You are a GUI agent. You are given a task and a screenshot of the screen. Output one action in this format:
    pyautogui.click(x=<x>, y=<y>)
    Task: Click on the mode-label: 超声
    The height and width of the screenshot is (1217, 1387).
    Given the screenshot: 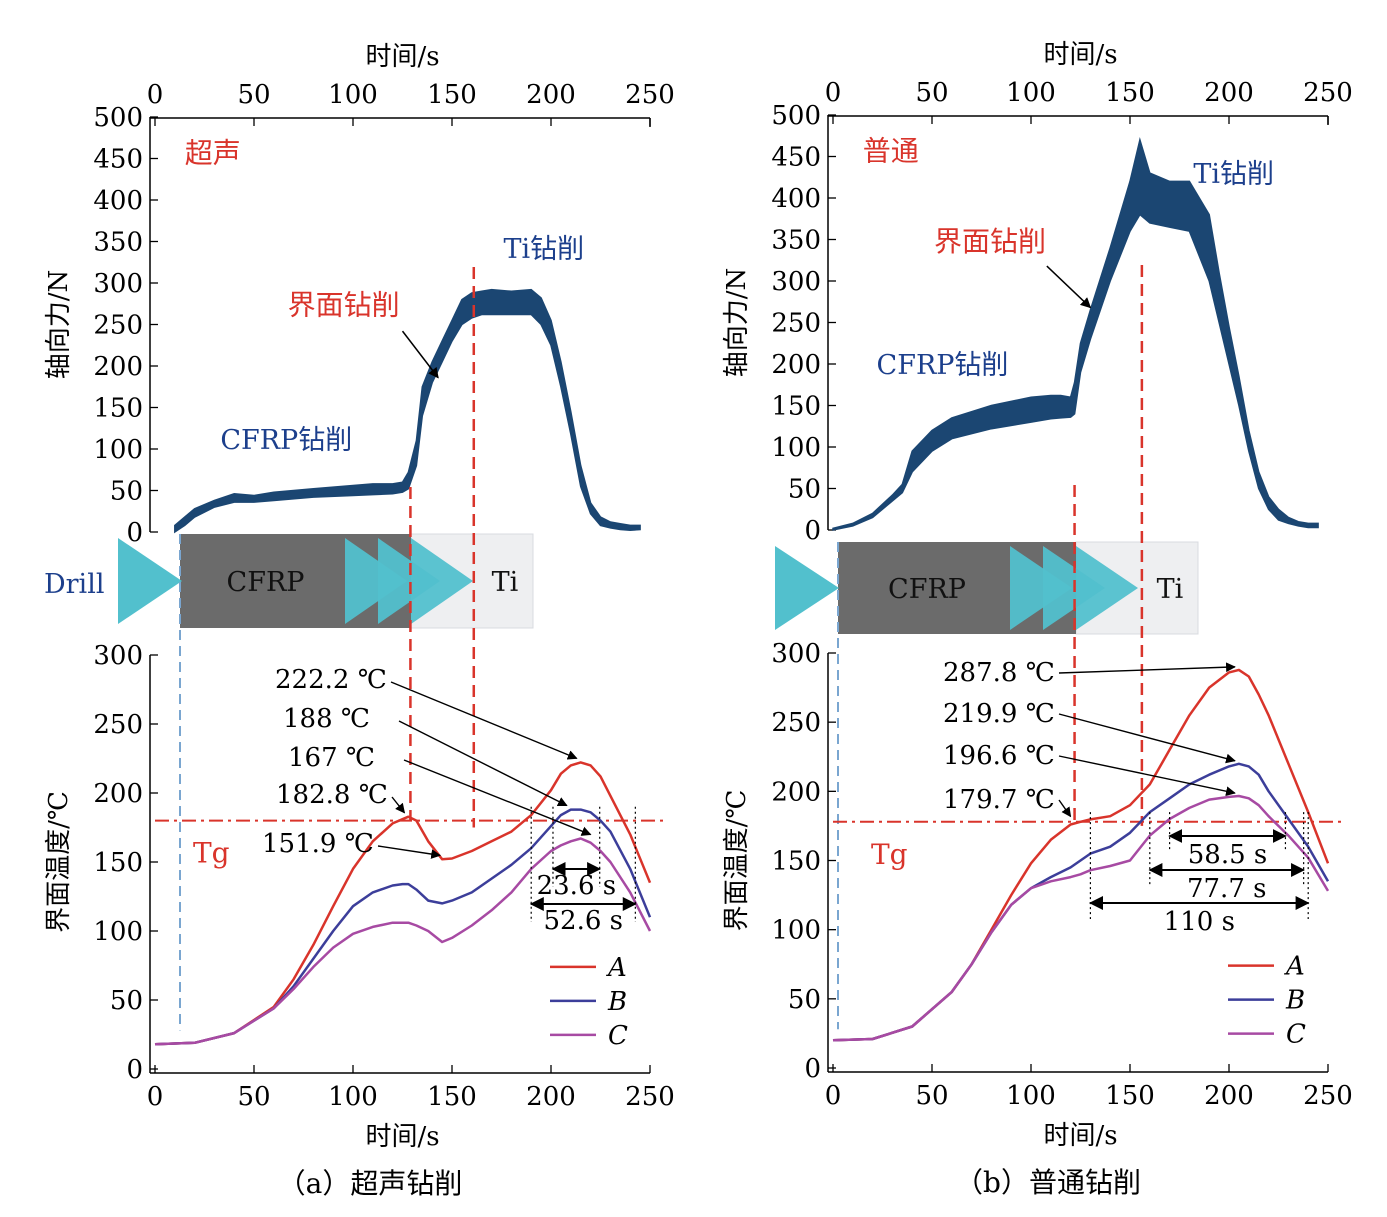 What is the action you would take?
    pyautogui.click(x=213, y=153)
    